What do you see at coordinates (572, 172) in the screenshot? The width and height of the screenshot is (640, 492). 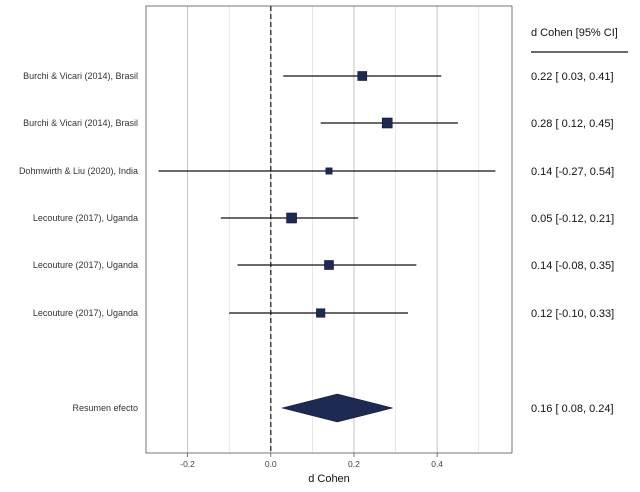 I see `ci-value: 0.14 [-0.27, 0.54]` at bounding box center [572, 172].